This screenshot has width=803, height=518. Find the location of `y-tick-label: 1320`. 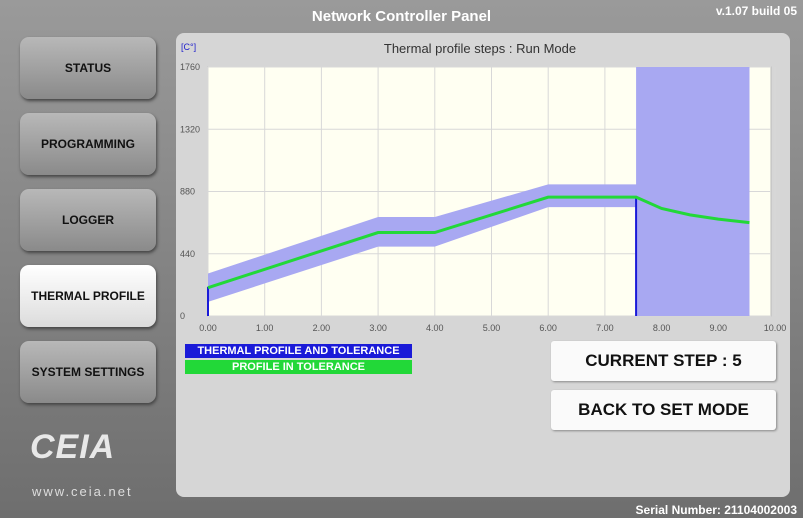

y-tick-label: 1320 is located at coordinates (190, 129).